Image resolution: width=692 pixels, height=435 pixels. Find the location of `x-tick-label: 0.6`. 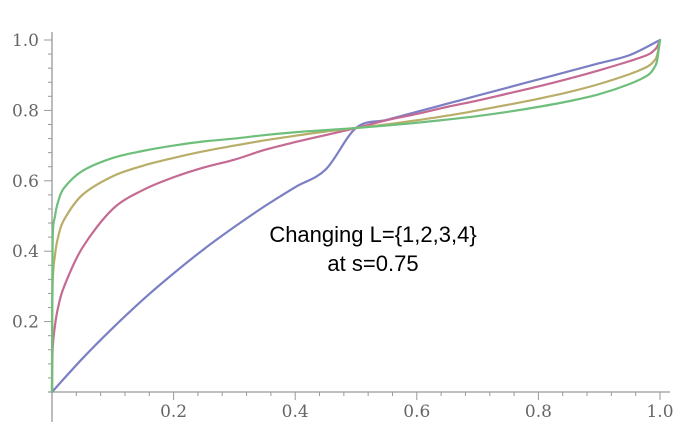

x-tick-label: 0.6 is located at coordinates (416, 412).